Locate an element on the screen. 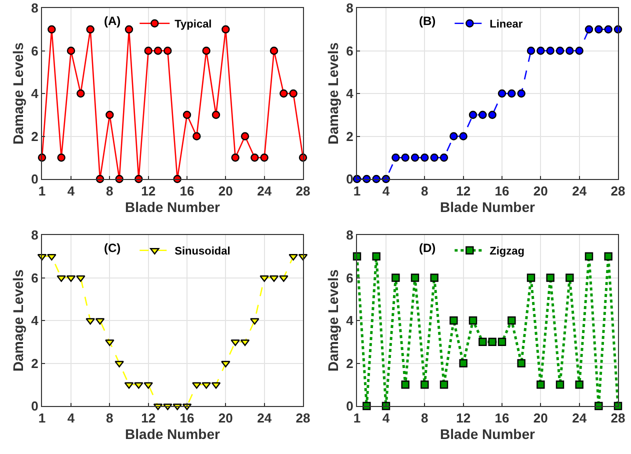  legend-label: Linear is located at coordinates (507, 24).